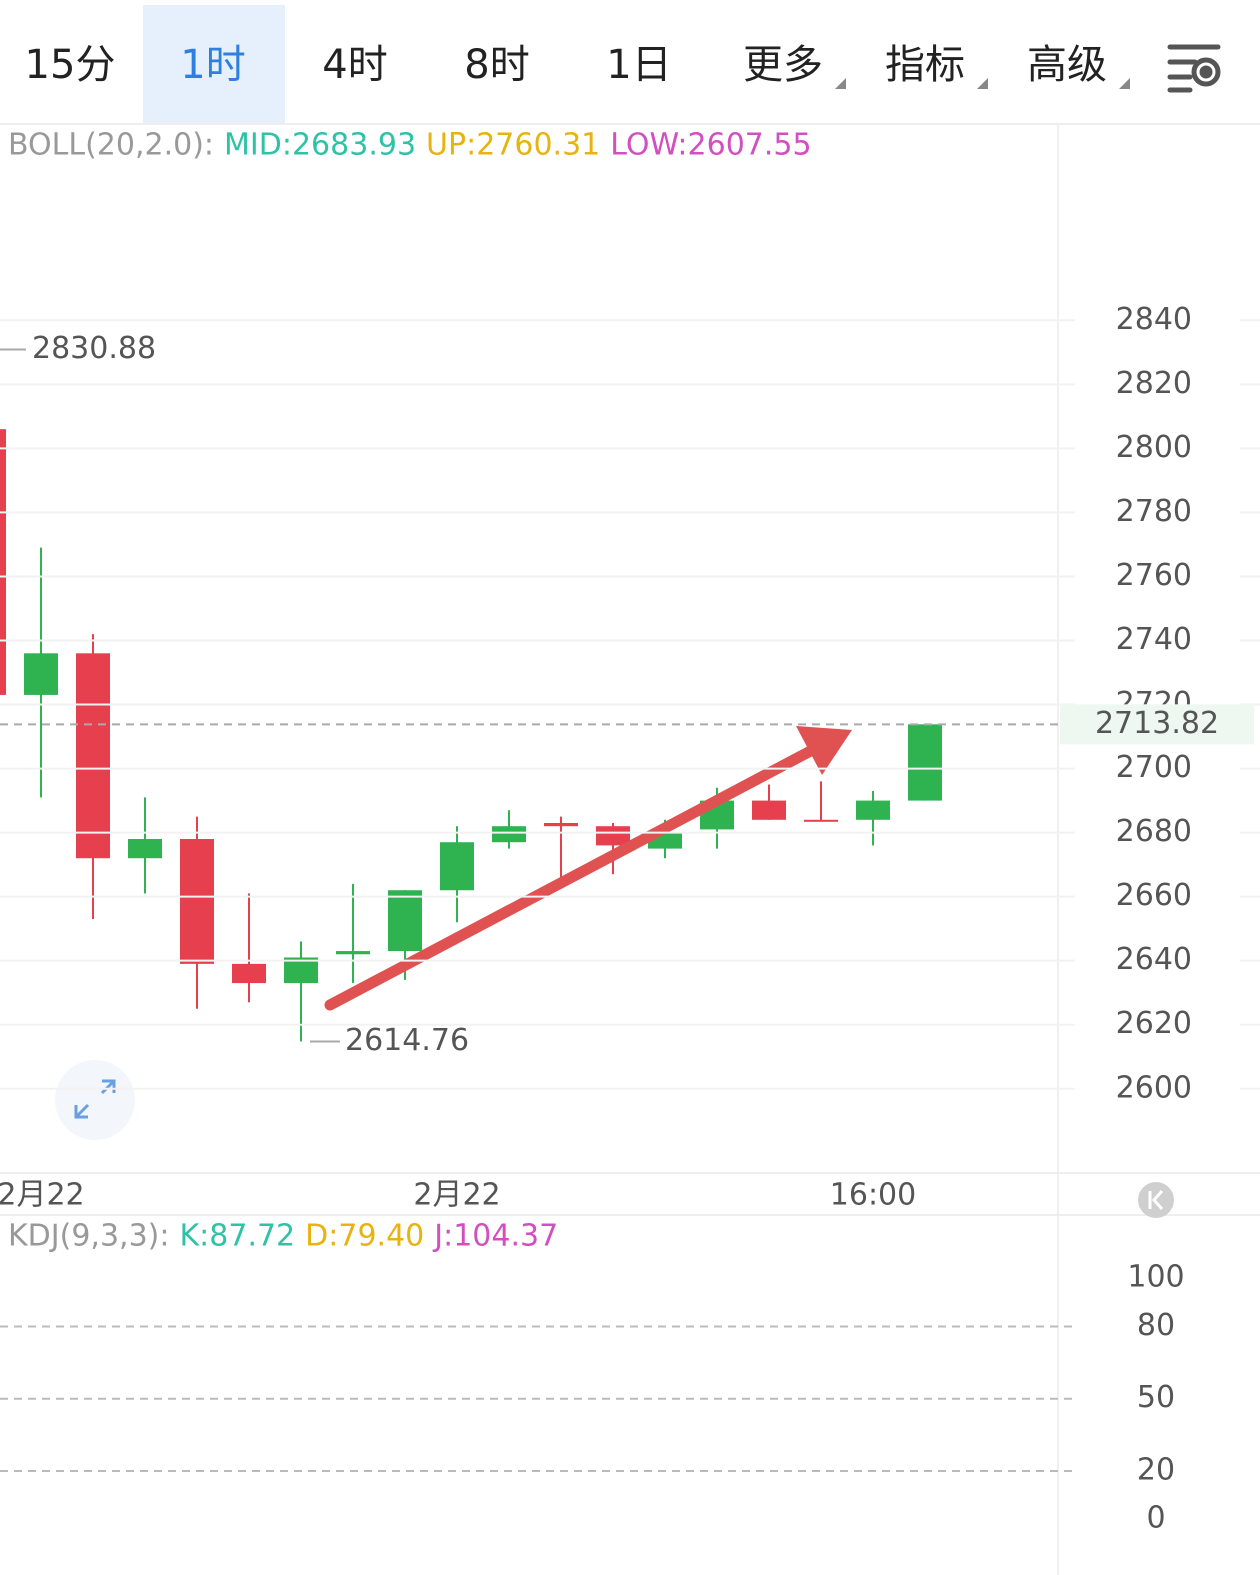 The width and height of the screenshot is (1260, 1575). I want to click on y-tick-label: 2800, so click(1154, 447).